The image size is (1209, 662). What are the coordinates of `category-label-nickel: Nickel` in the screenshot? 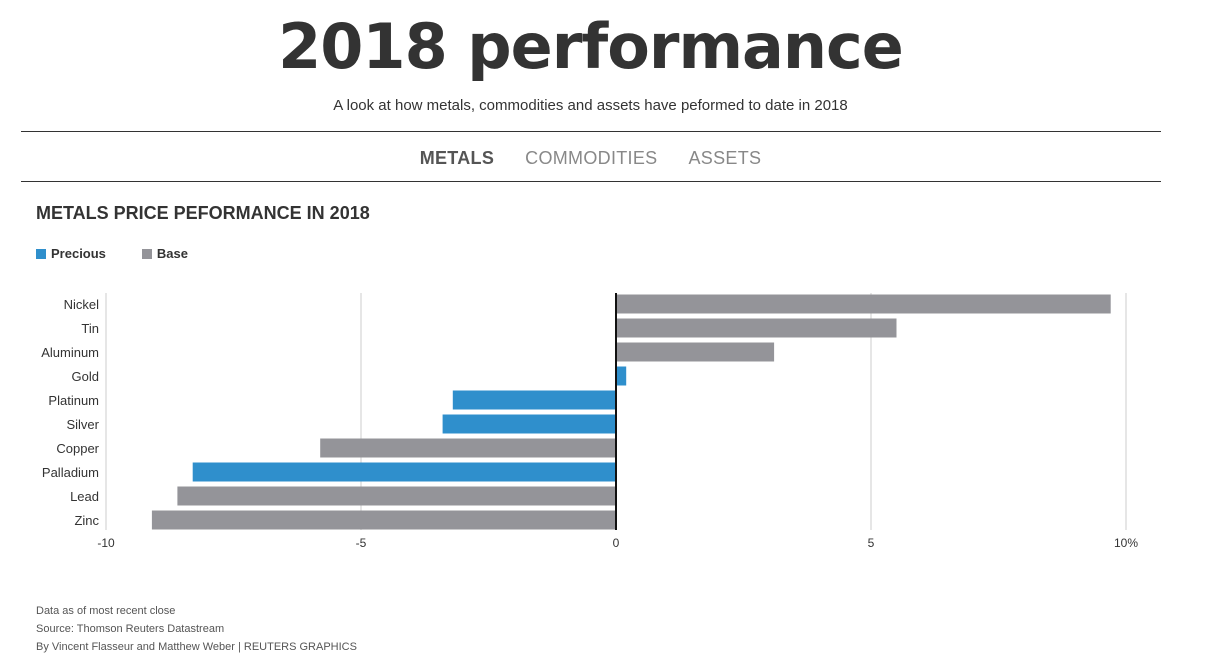 It's located at (82, 304).